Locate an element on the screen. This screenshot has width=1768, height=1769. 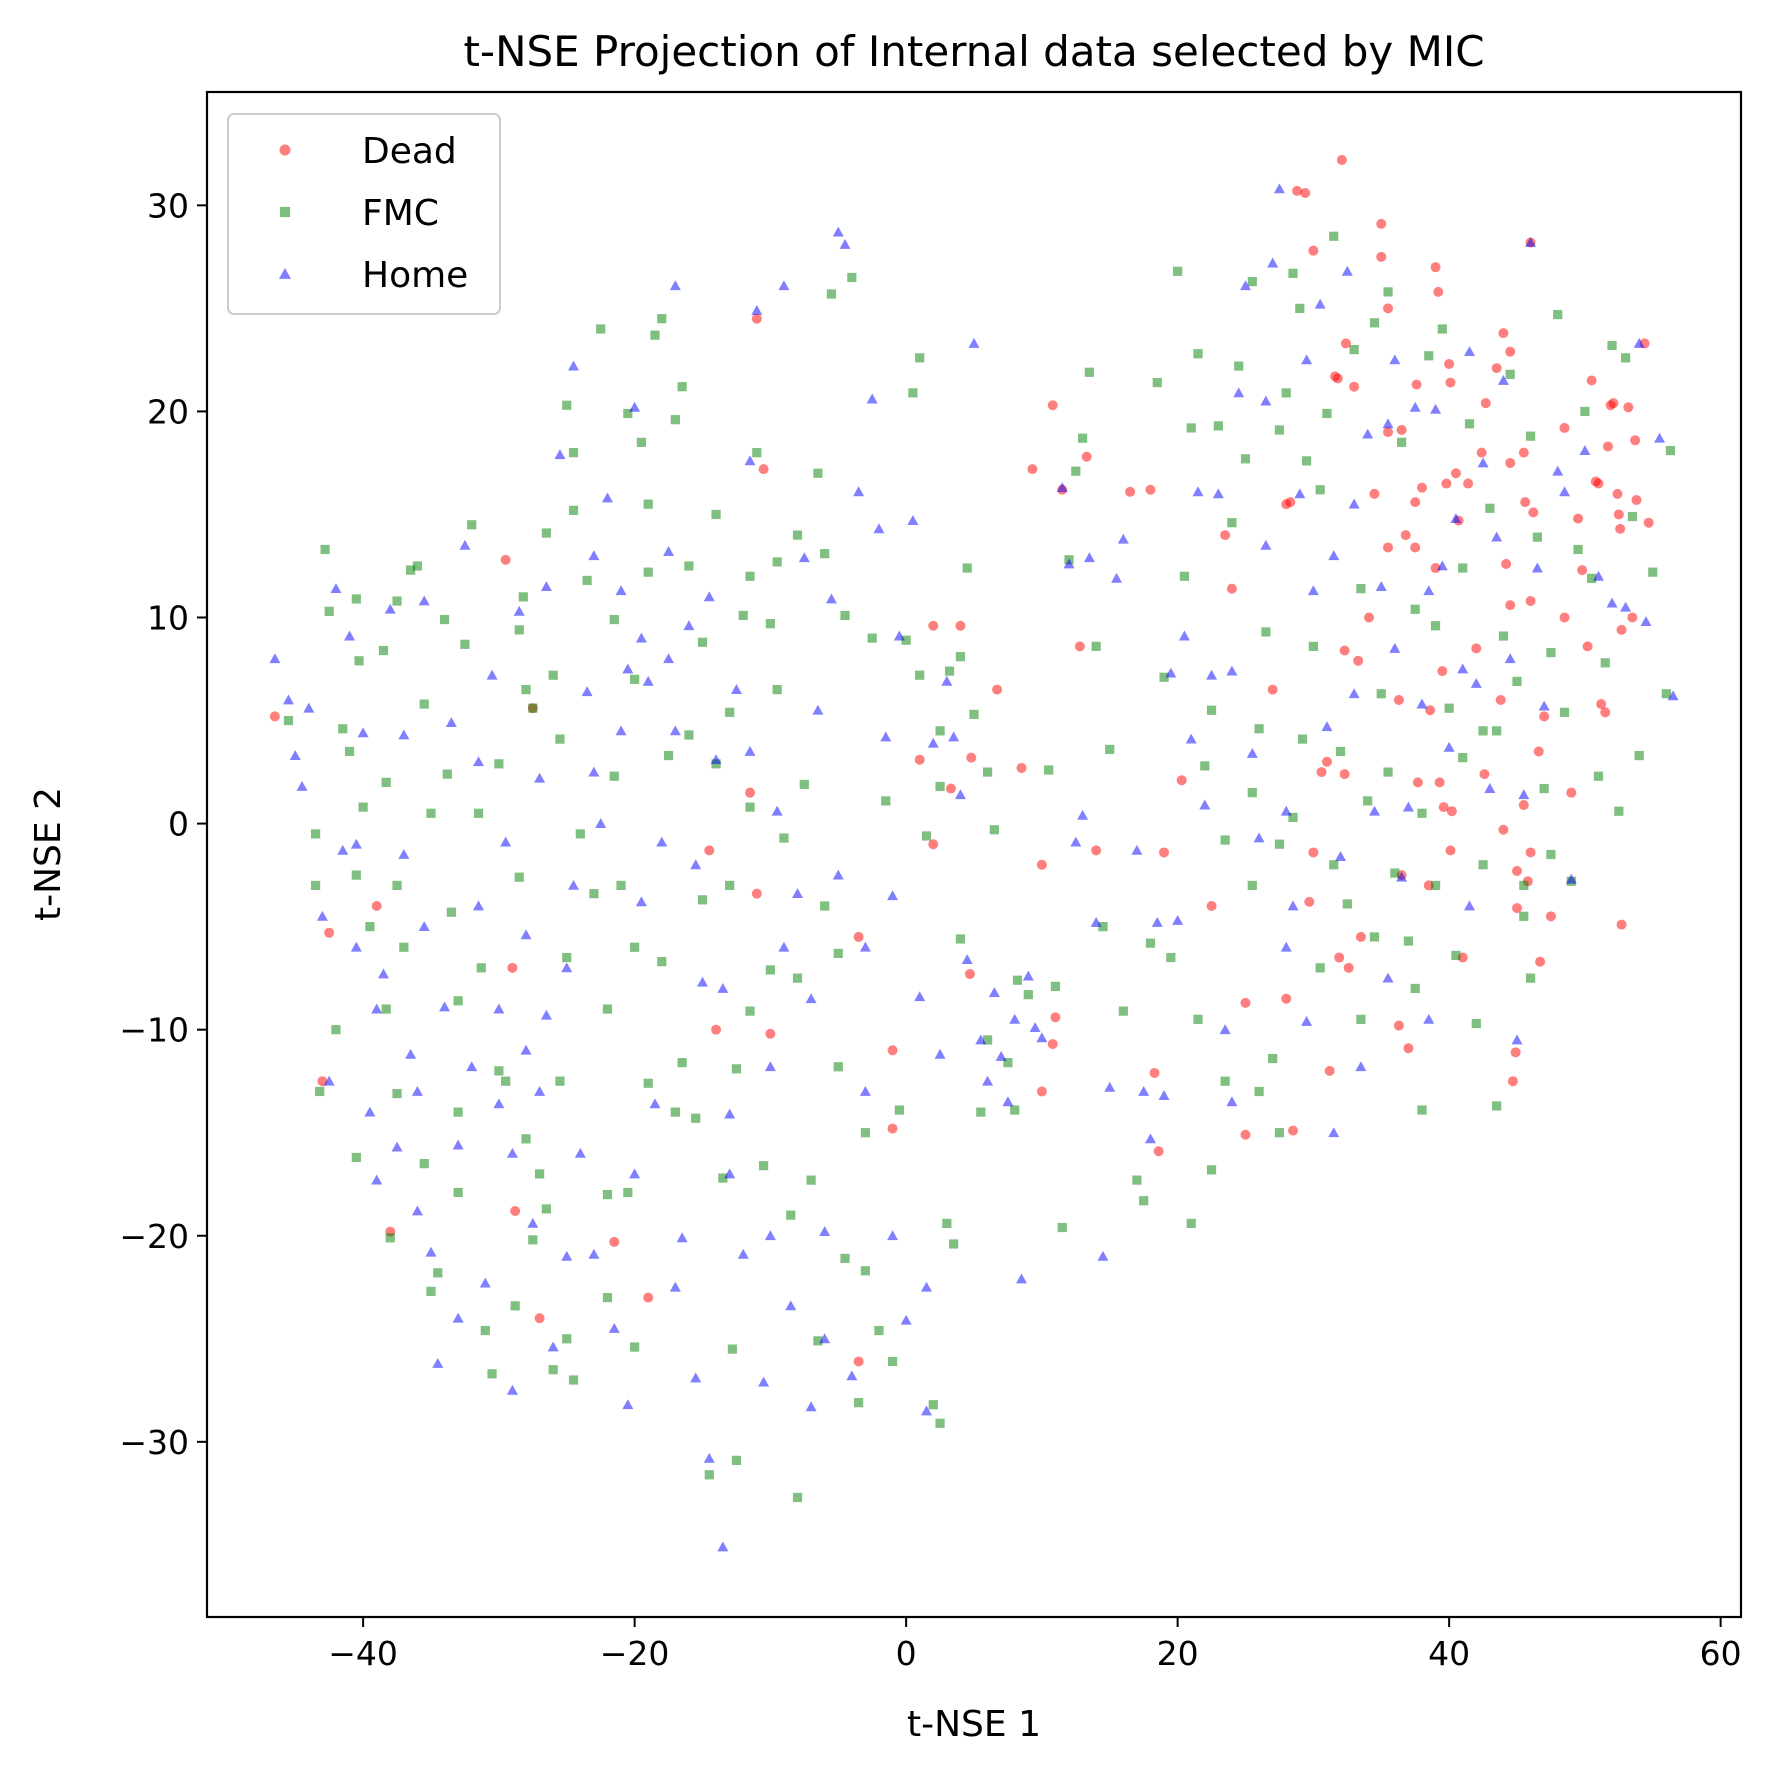
legend-marker-fmc is located at coordinates (285, 212).